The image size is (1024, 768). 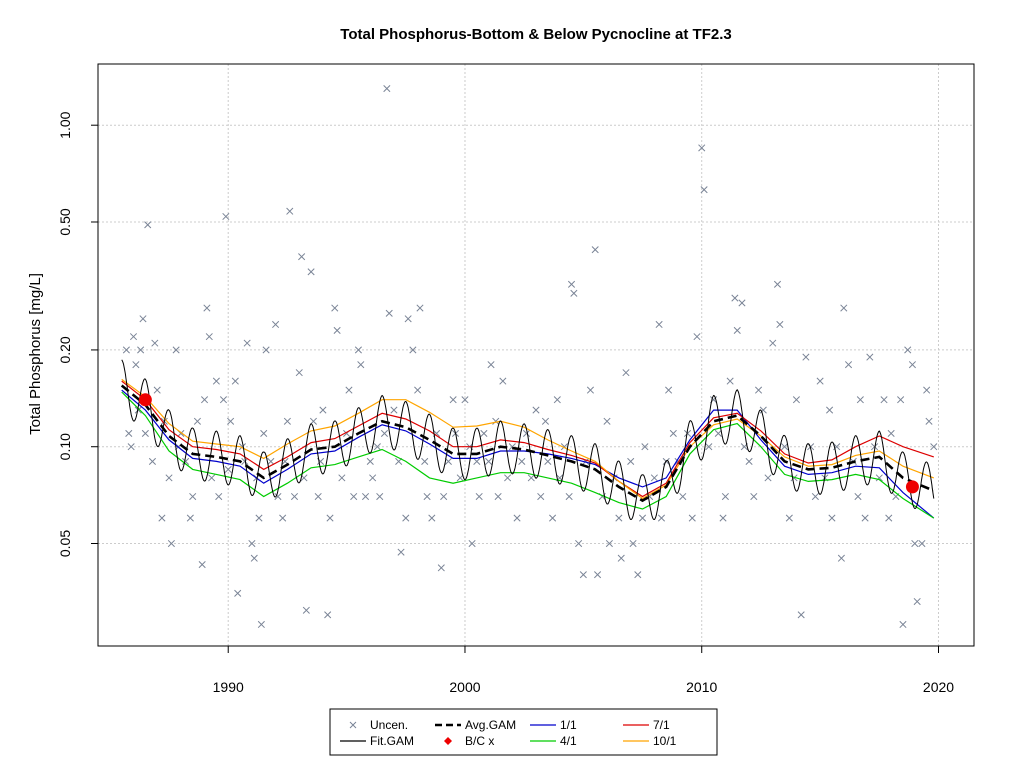 I want to click on legend-label: Fit.GAM, so click(x=392, y=741).